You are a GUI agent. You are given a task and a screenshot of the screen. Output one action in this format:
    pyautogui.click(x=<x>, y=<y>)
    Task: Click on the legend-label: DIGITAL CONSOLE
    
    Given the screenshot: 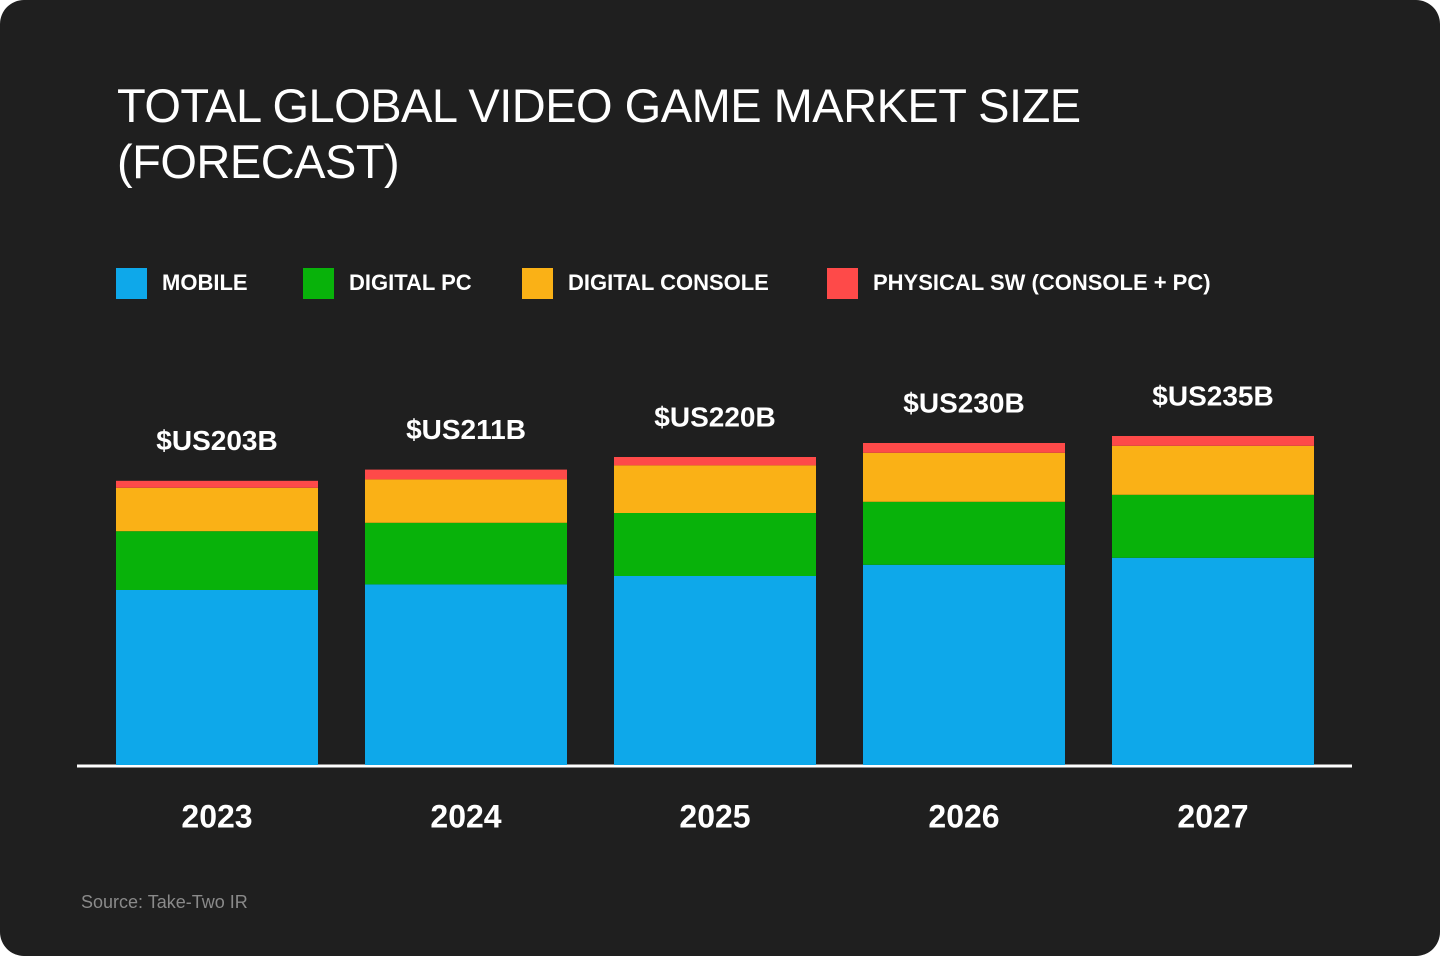 What is the action you would take?
    pyautogui.click(x=668, y=282)
    